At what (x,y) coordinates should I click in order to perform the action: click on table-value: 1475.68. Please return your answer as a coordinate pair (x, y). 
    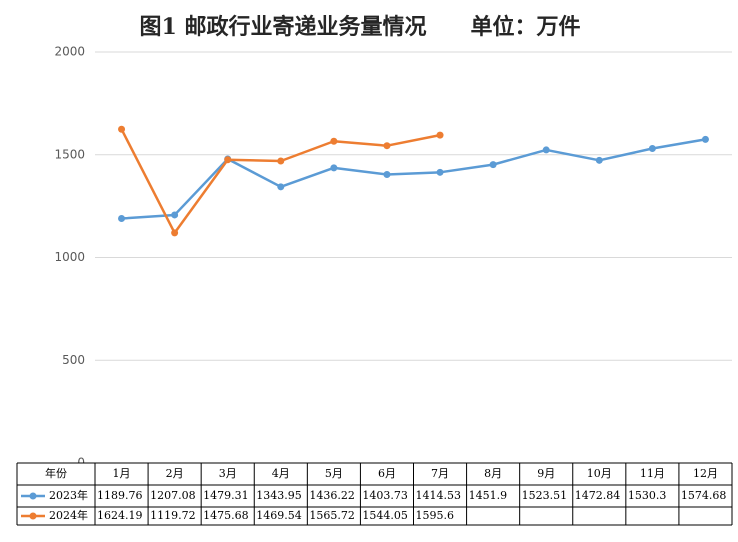
    Looking at the image, I should click on (226, 515).